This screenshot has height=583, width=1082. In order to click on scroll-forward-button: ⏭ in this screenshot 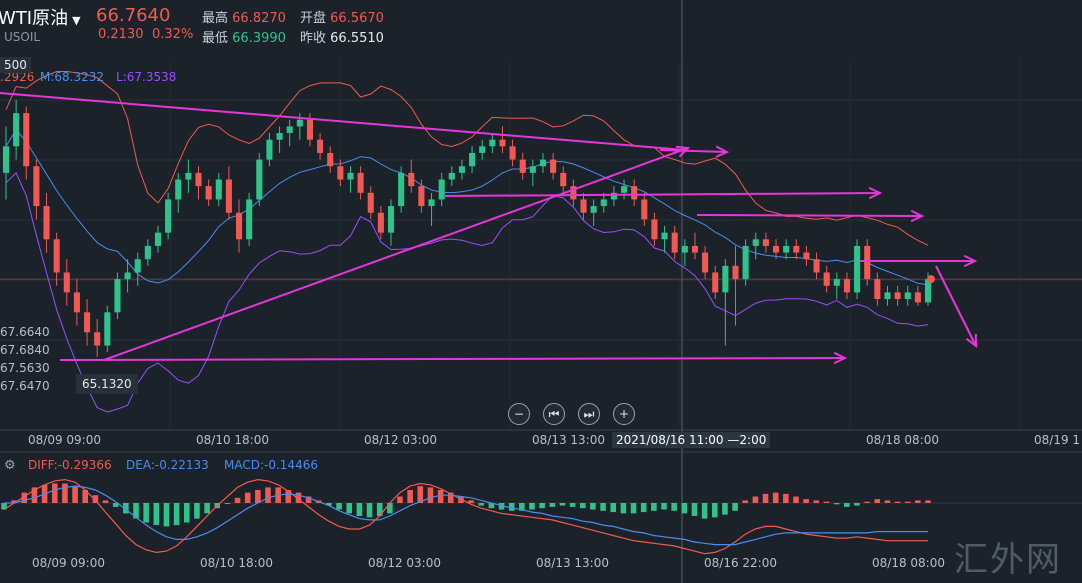, I will do `click(589, 414)`.